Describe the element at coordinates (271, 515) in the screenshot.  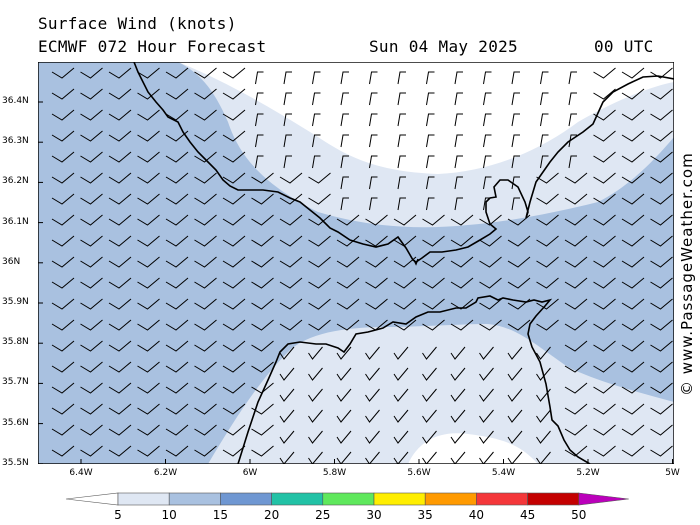
I see `colorbar-label: 20` at that location.